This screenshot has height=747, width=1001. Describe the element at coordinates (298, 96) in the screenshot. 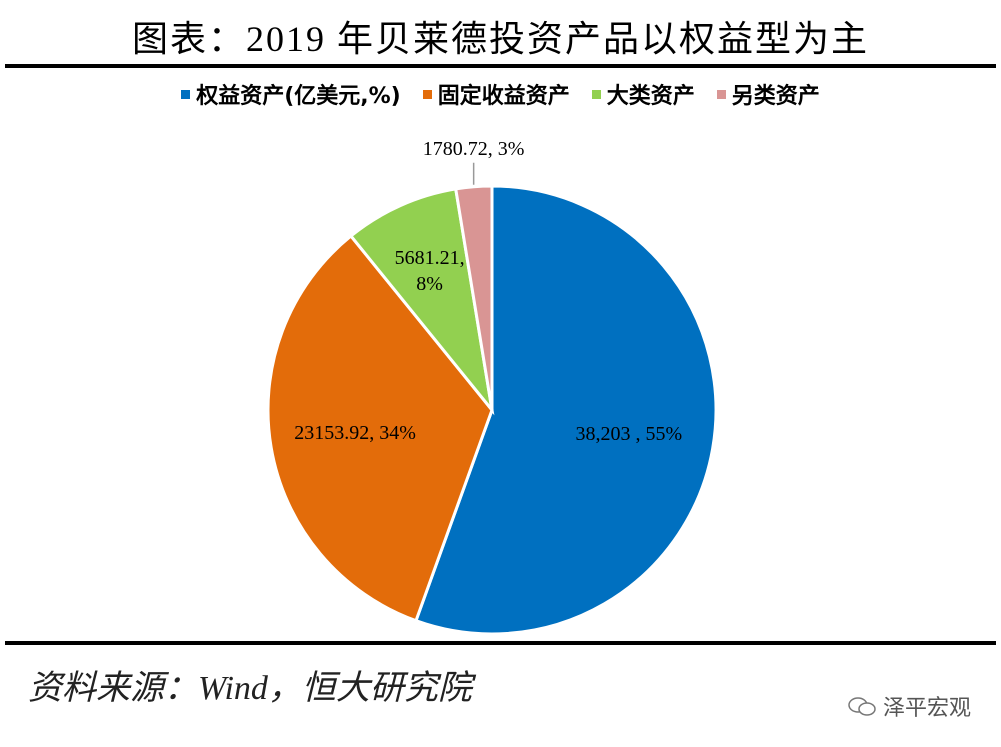

I see `legend-label: 权益资产(亿美元,%)` at that location.